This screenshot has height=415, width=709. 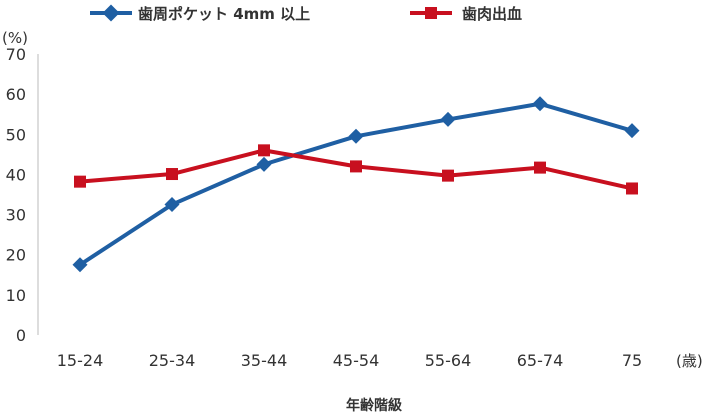 I want to click on legend-label-0: 歯周ポケット 4mm 以上, so click(x=224, y=14).